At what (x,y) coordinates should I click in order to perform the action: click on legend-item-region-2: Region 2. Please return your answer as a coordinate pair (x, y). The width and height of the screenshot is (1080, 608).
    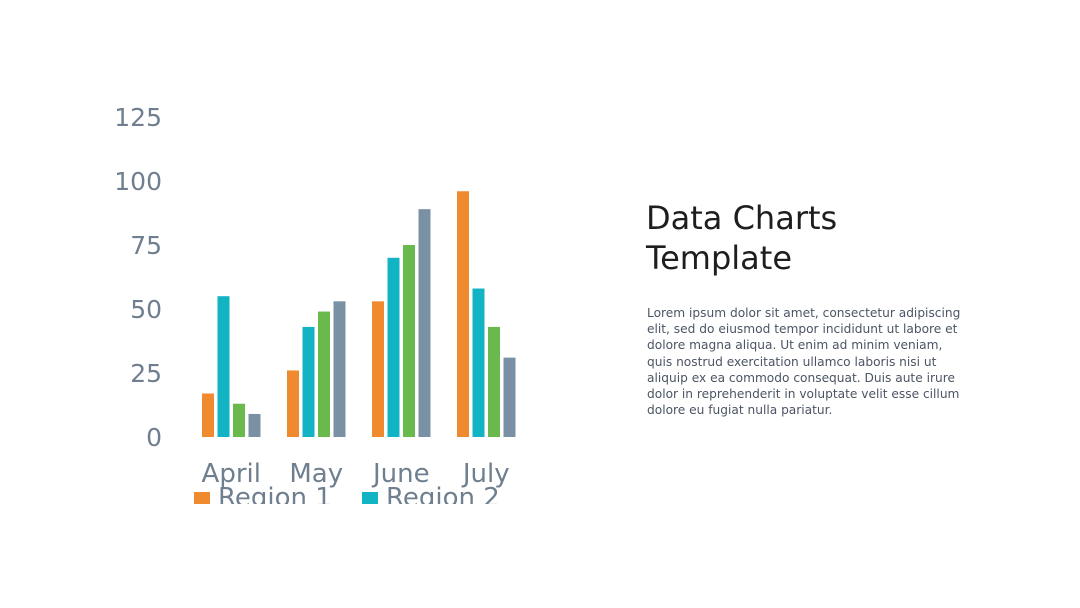
    Looking at the image, I should click on (431, 493).